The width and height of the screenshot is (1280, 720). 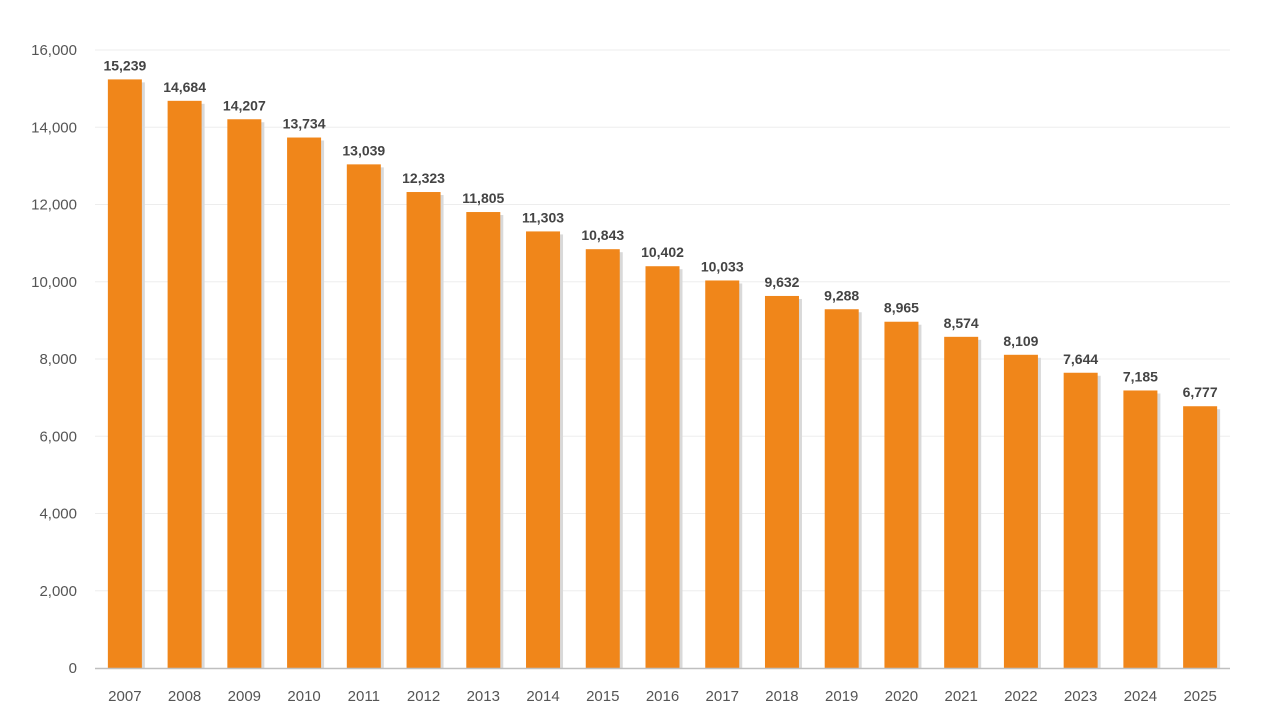 I want to click on data-label-2019: 9,288, so click(x=841, y=295).